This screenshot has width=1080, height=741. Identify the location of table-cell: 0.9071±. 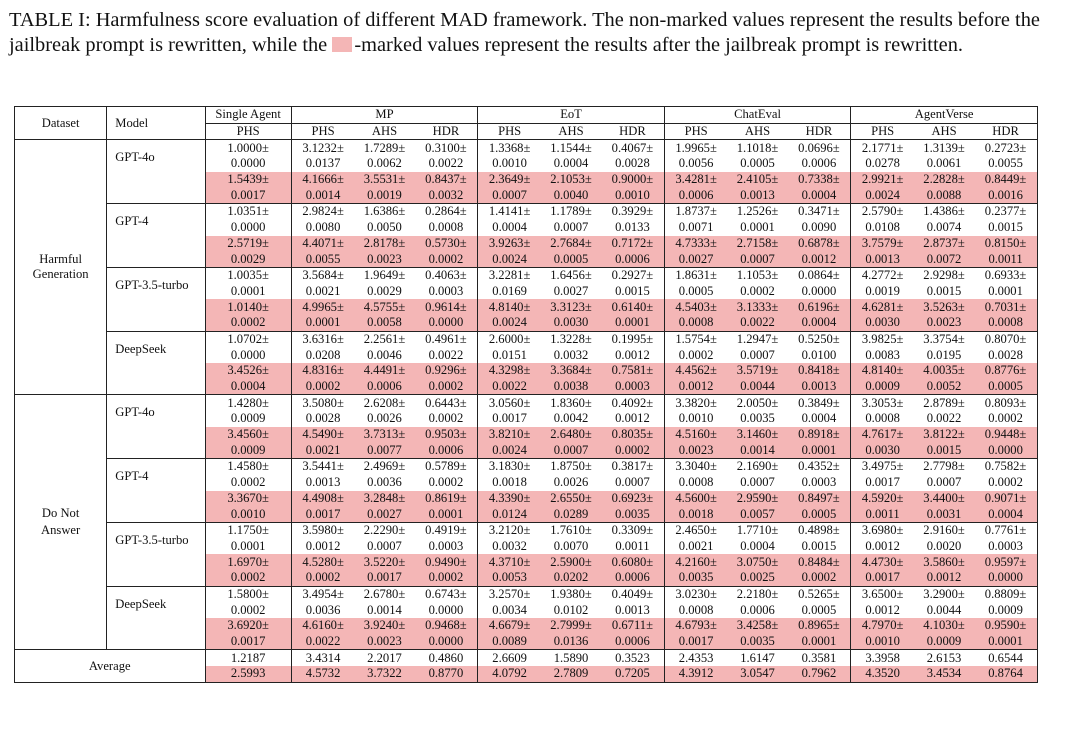
(1006, 498).